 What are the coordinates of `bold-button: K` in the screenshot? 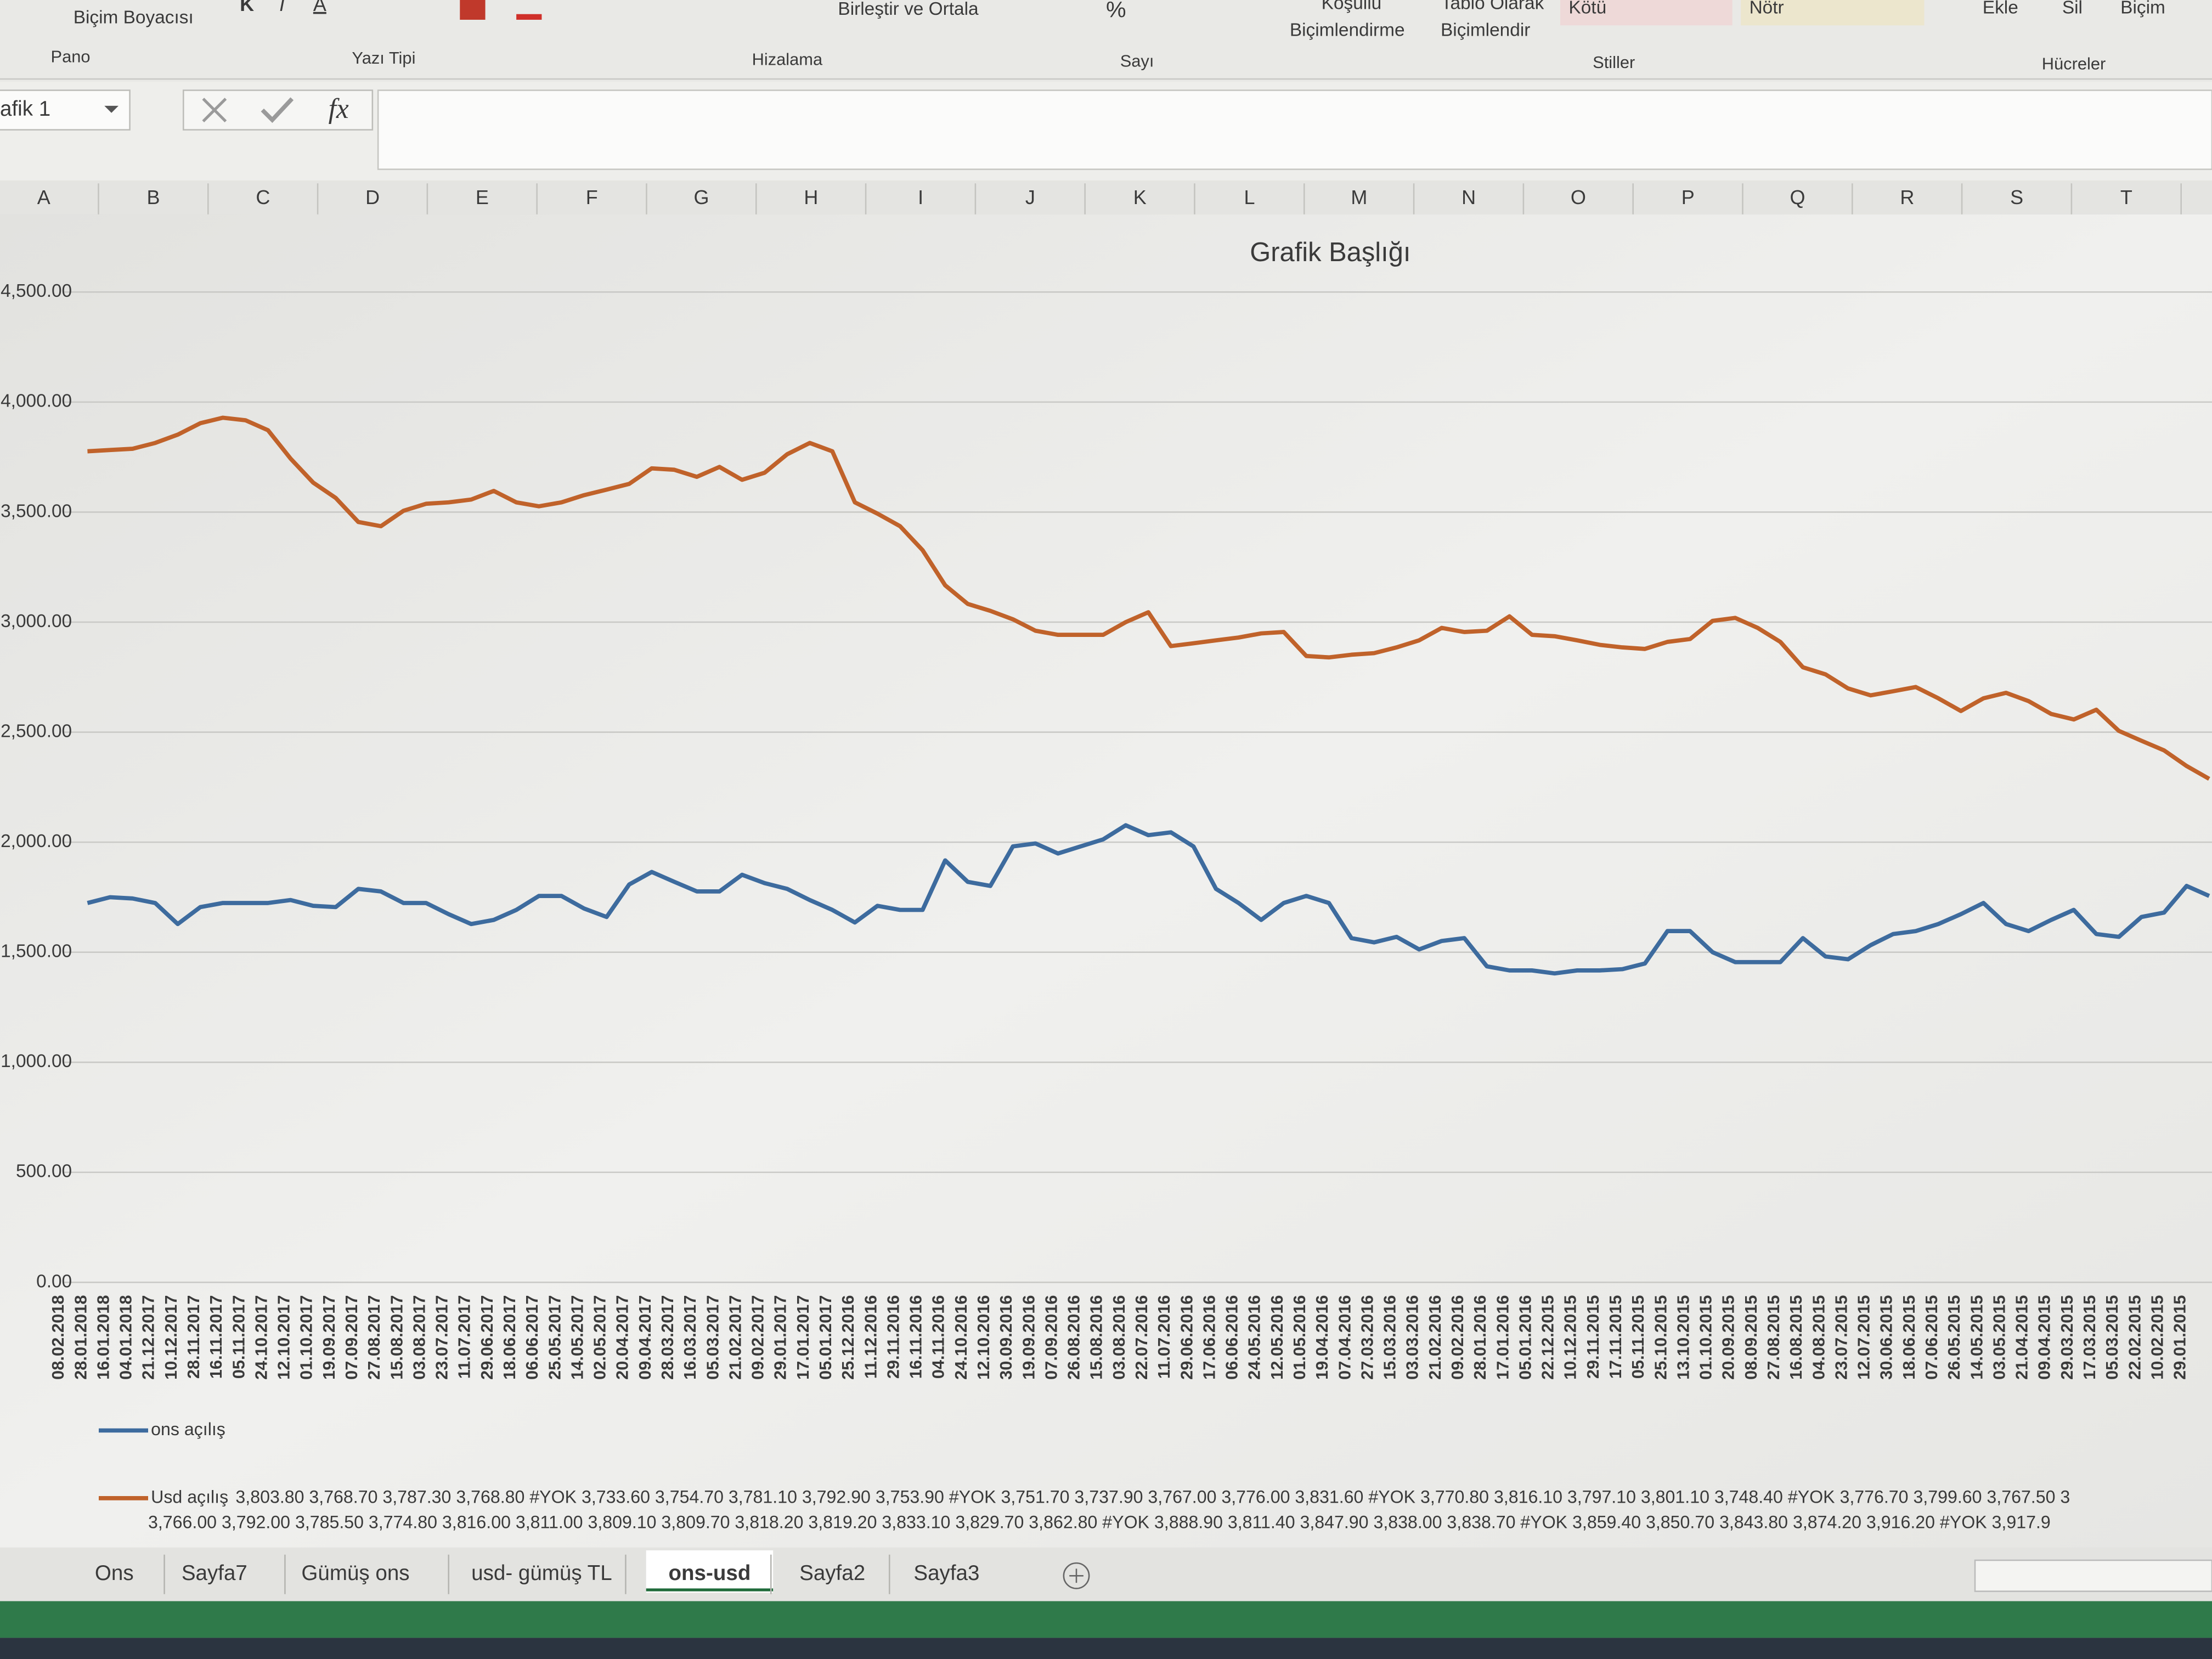 It's located at (247, 8).